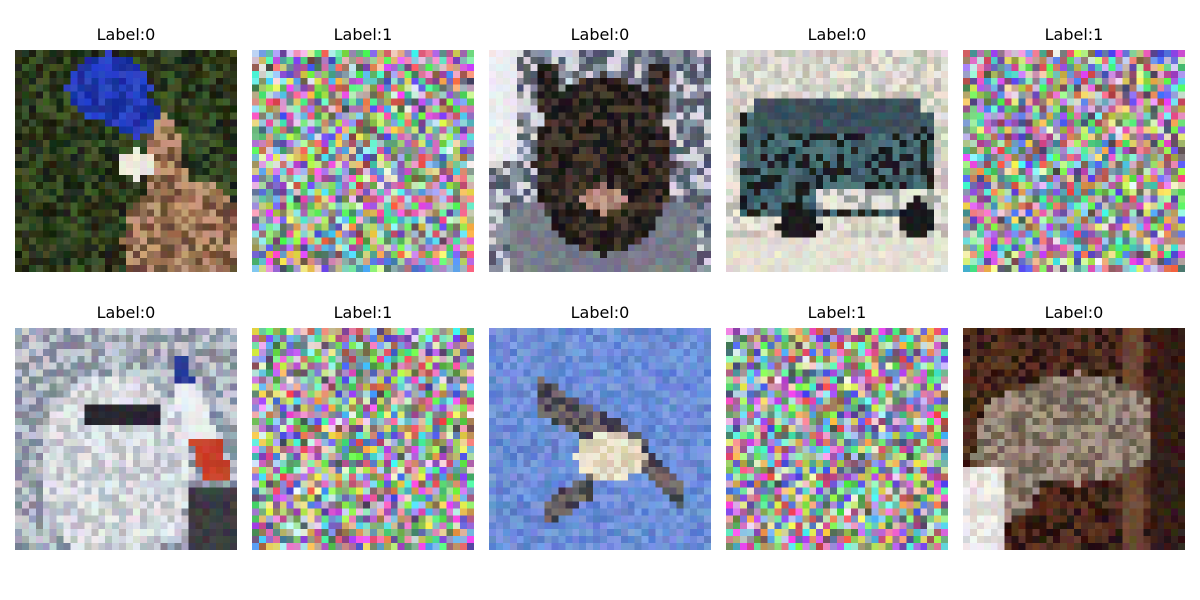  Describe the element at coordinates (1074, 439) in the screenshot. I see `panel-image-horse` at that location.